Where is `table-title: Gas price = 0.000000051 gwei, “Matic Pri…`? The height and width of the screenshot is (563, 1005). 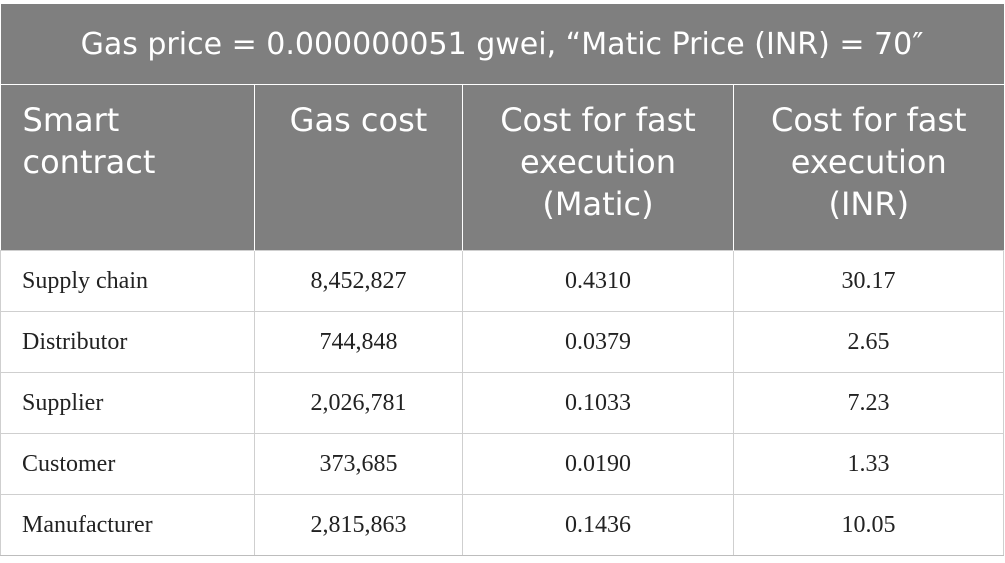 table-title: Gas price = 0.000000051 gwei, “Matic Pri… is located at coordinates (502, 44).